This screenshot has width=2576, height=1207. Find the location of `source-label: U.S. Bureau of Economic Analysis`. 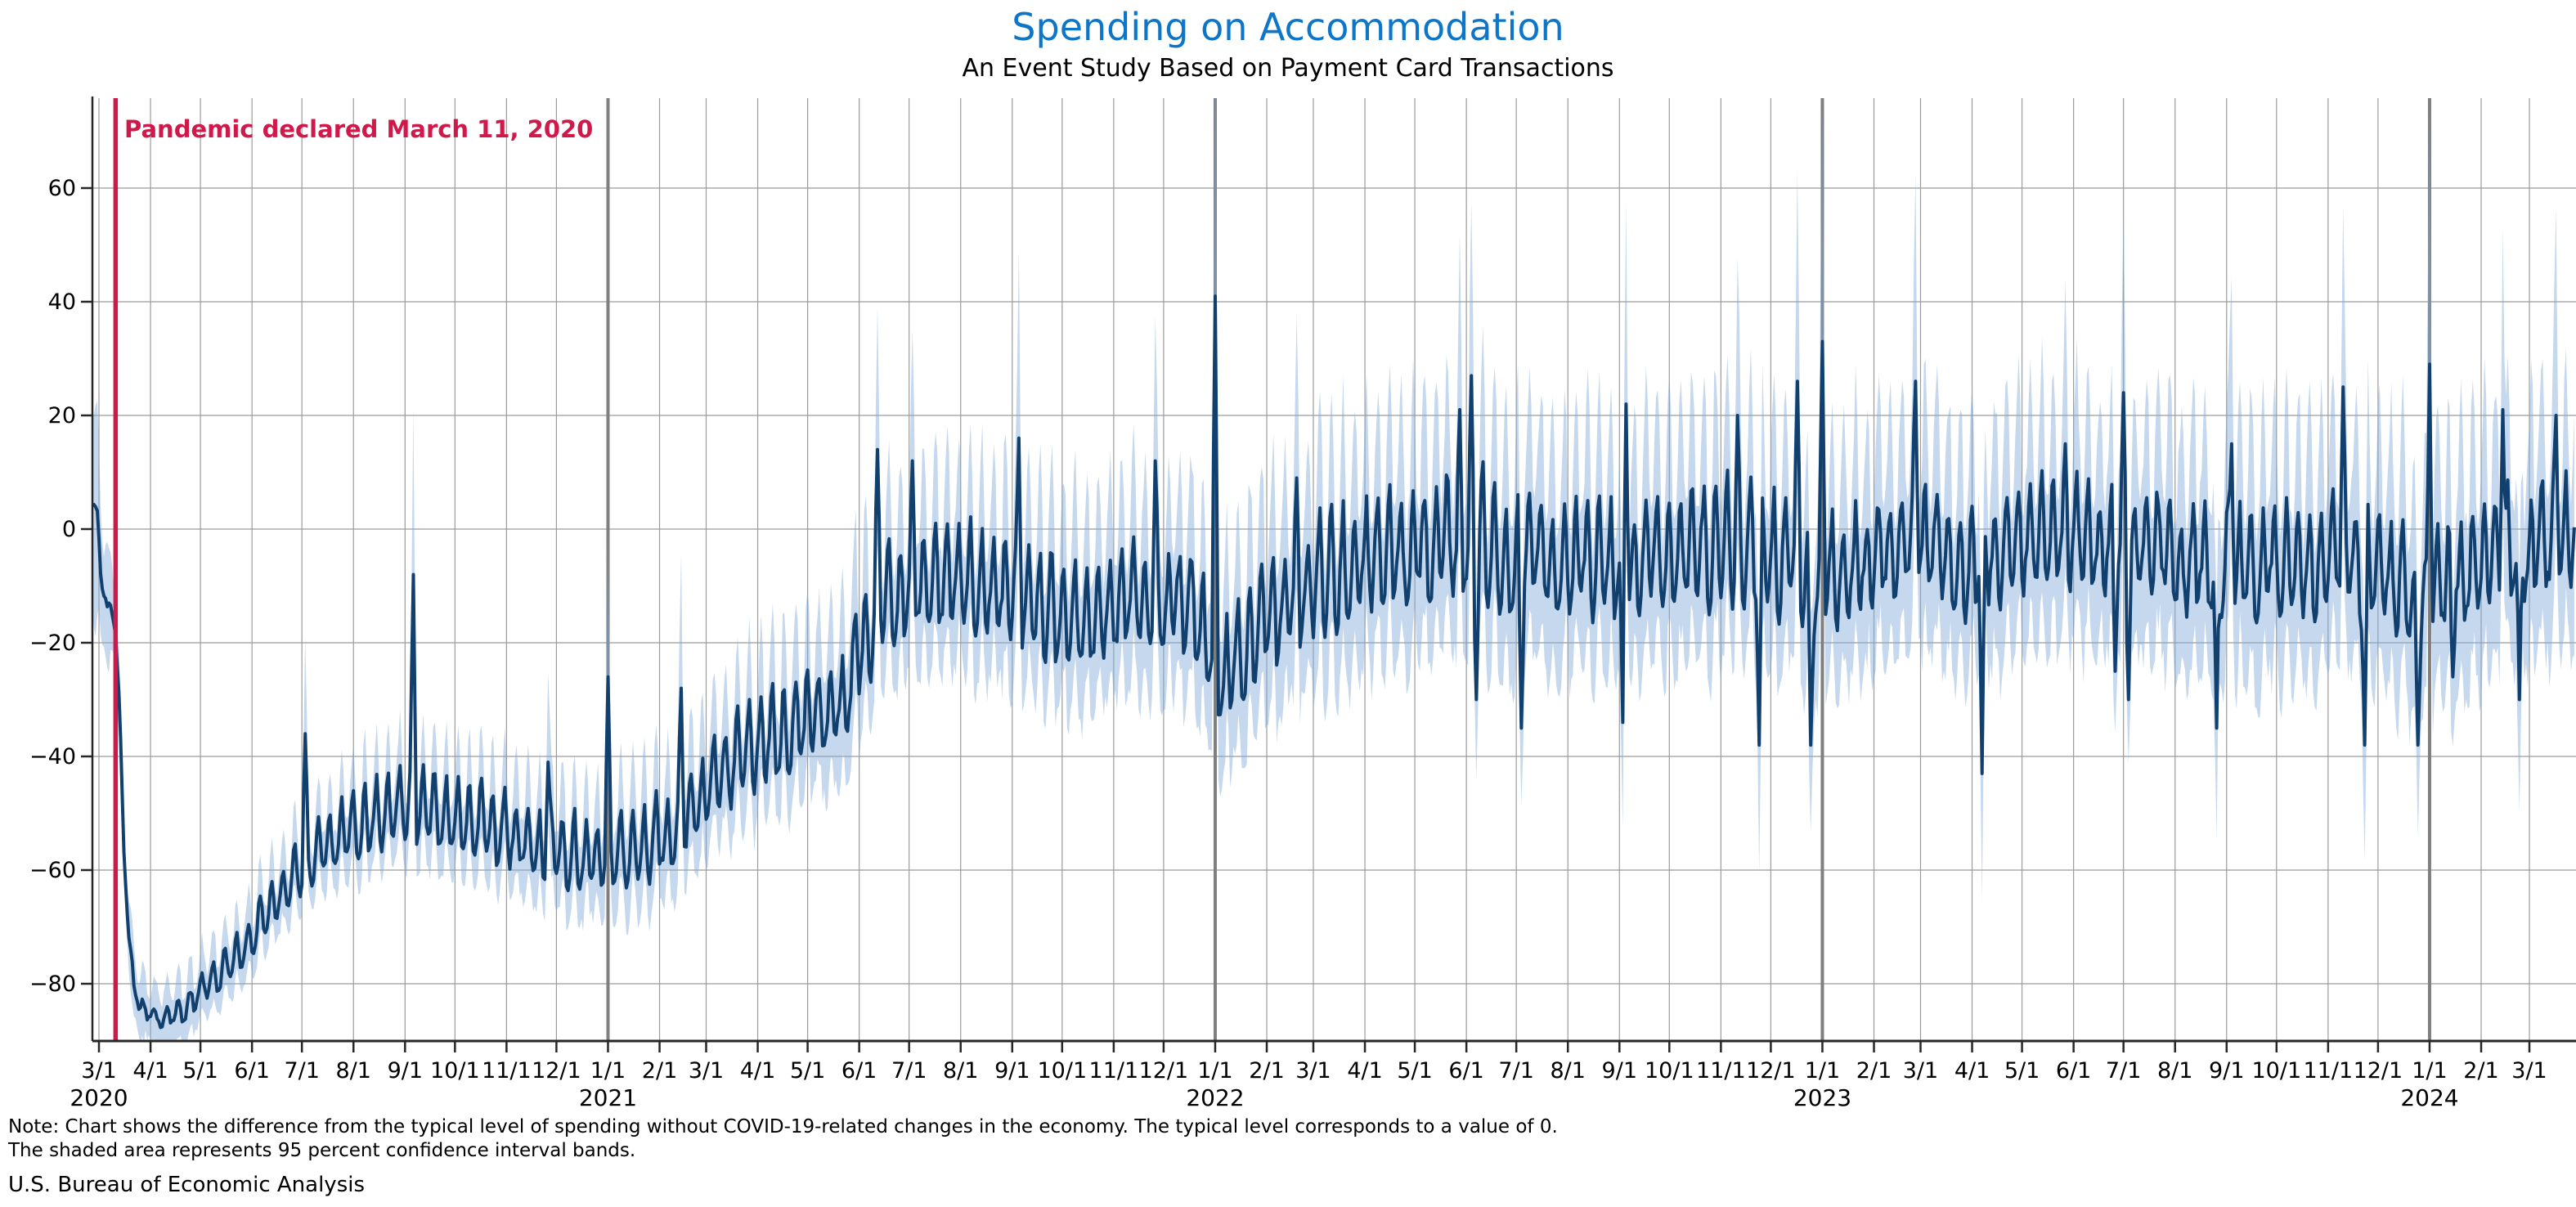

source-label: U.S. Bureau of Economic Analysis is located at coordinates (187, 1185).